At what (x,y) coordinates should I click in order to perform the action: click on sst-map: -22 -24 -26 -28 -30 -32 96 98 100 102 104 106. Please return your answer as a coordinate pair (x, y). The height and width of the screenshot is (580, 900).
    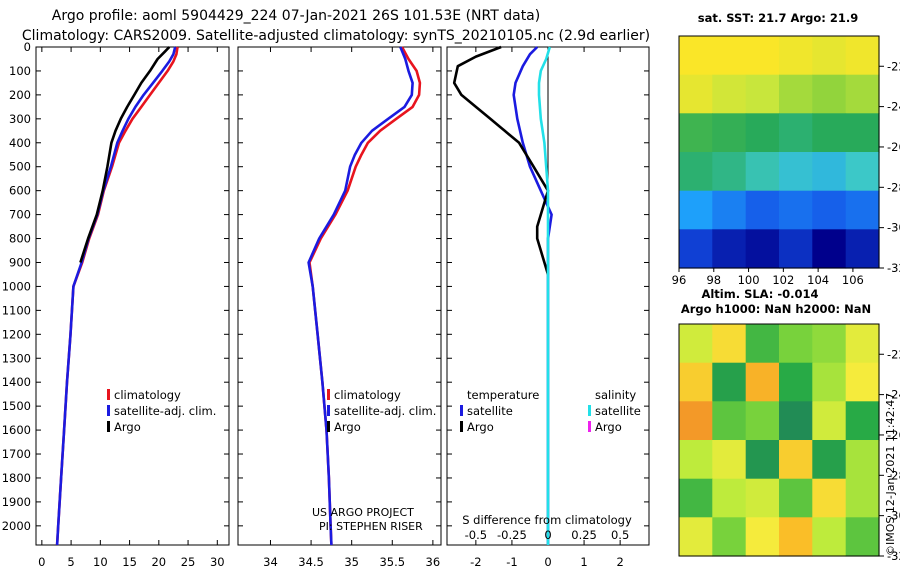
    Looking at the image, I should click on (786, 161).